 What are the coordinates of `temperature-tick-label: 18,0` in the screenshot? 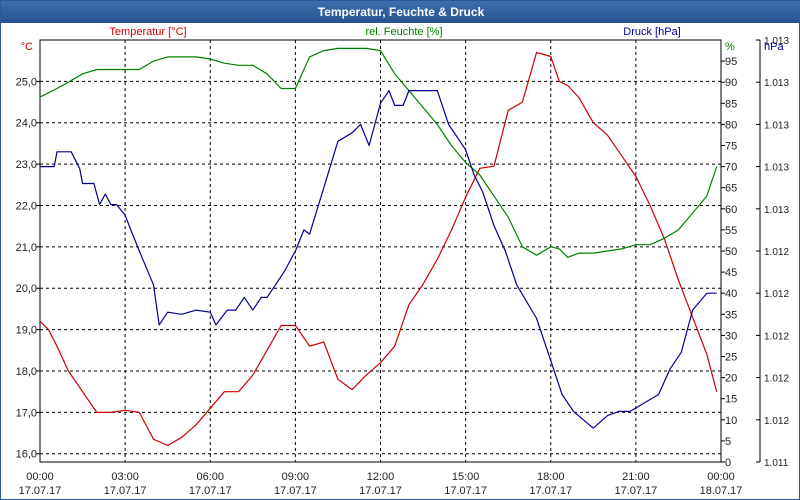 It's located at (26, 372).